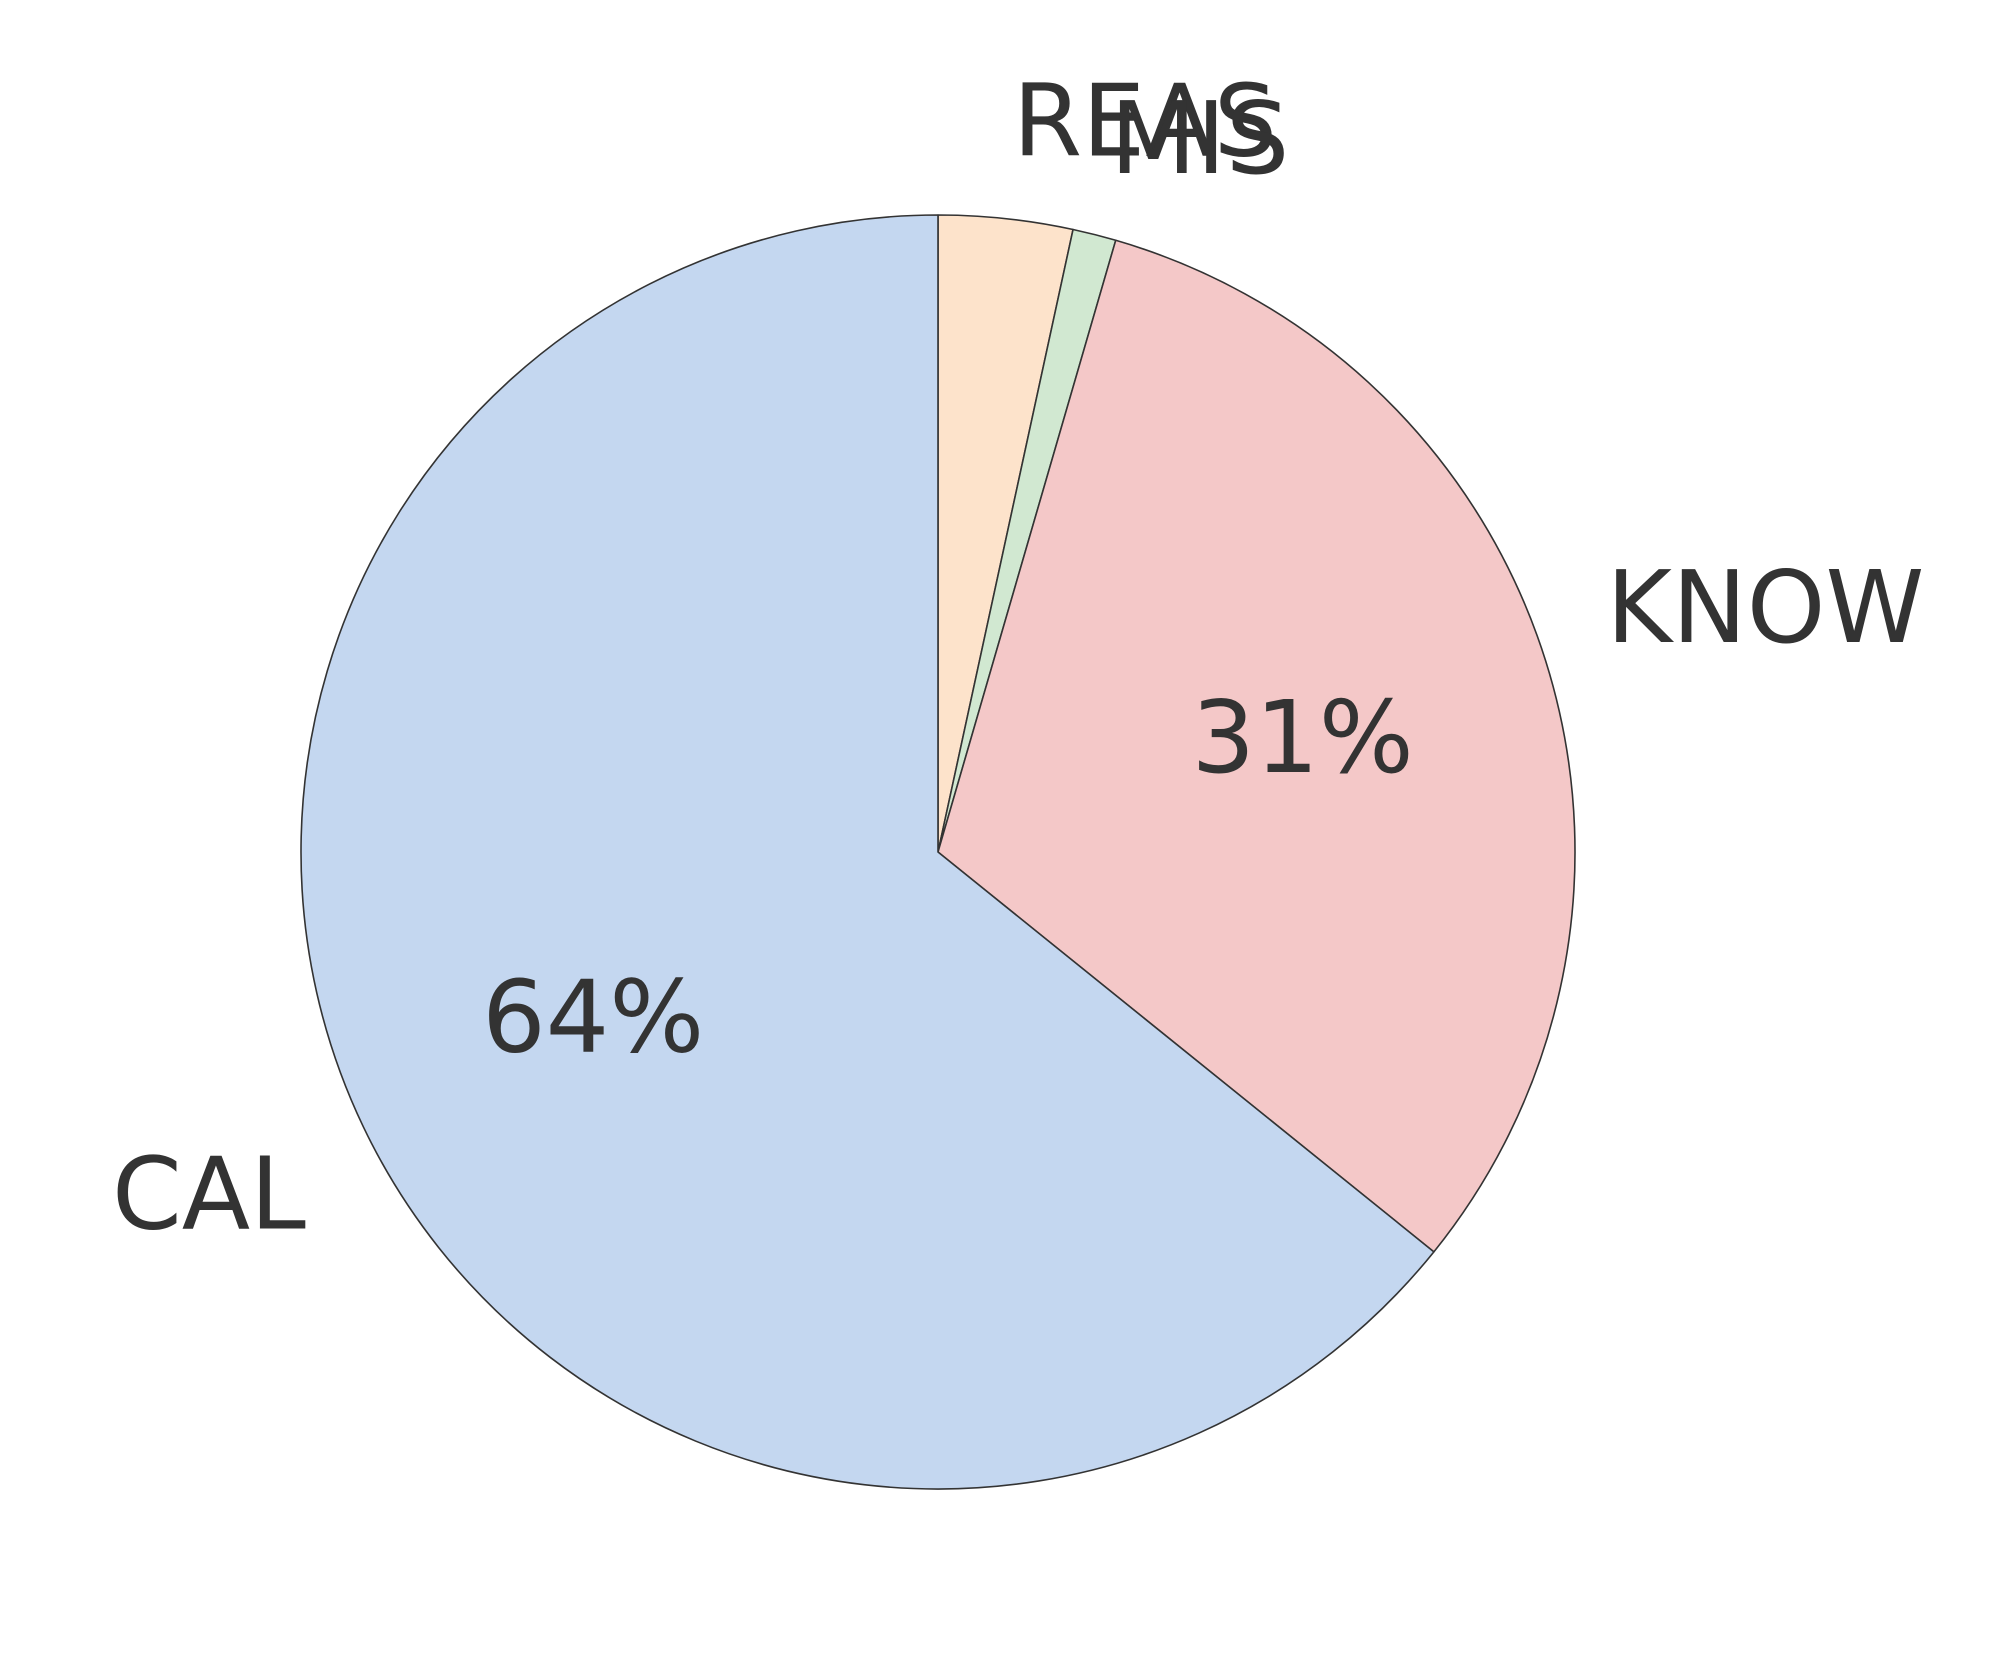 This screenshot has width=1990, height=1653. Describe the element at coordinates (593, 1016) in the screenshot. I see `percent-label-cal: 64%` at that location.